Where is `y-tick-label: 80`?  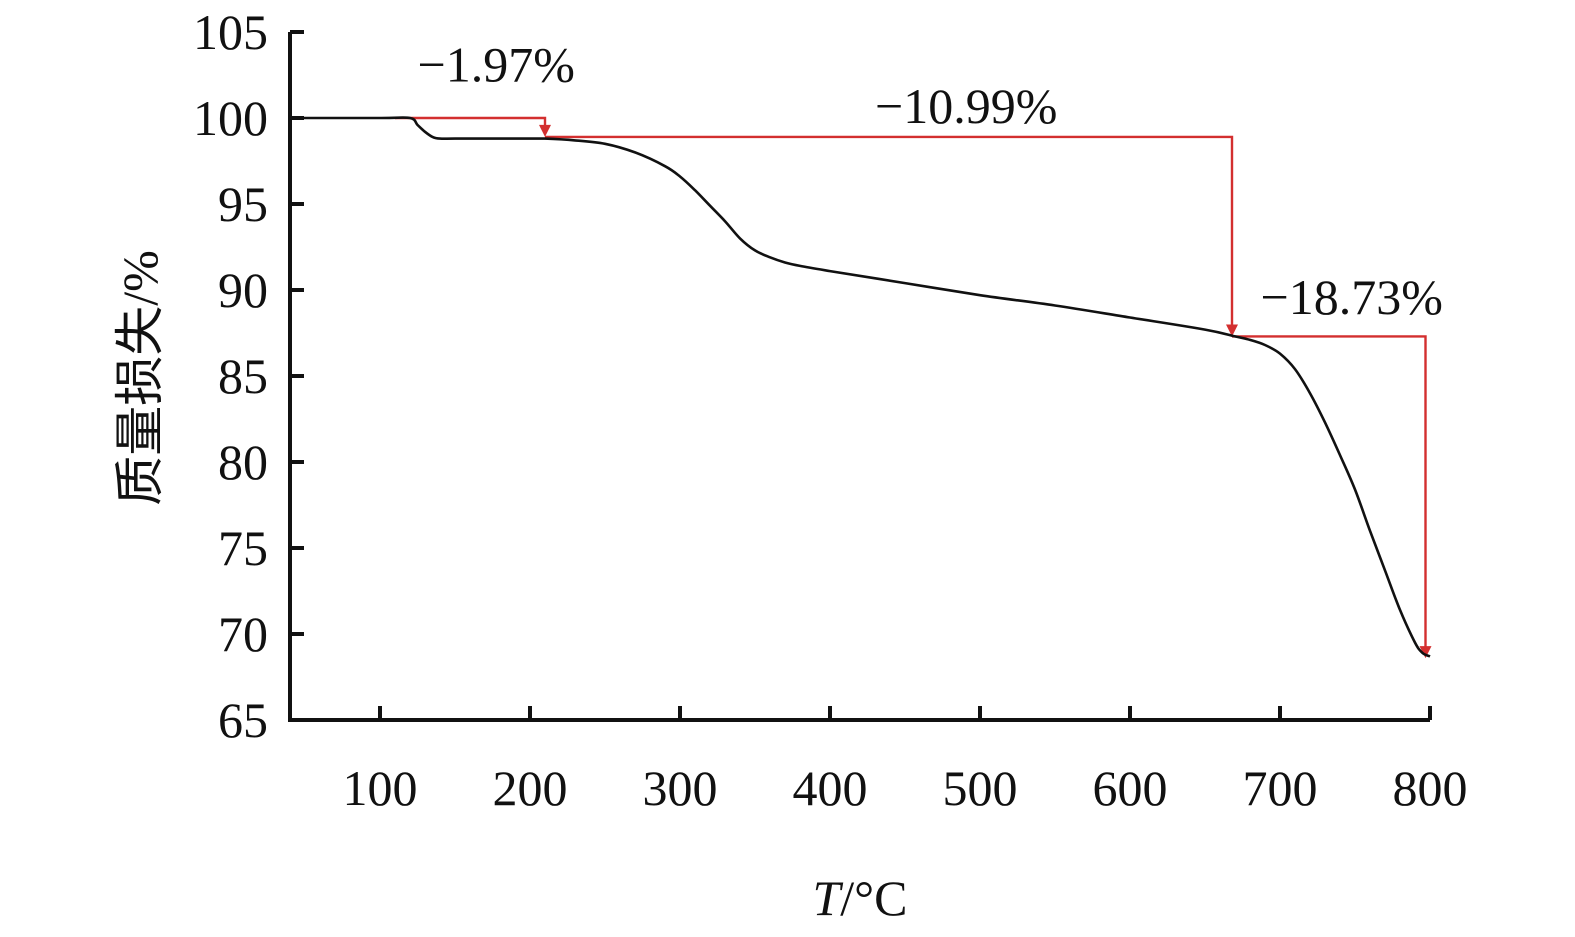 y-tick-label: 80 is located at coordinates (243, 462).